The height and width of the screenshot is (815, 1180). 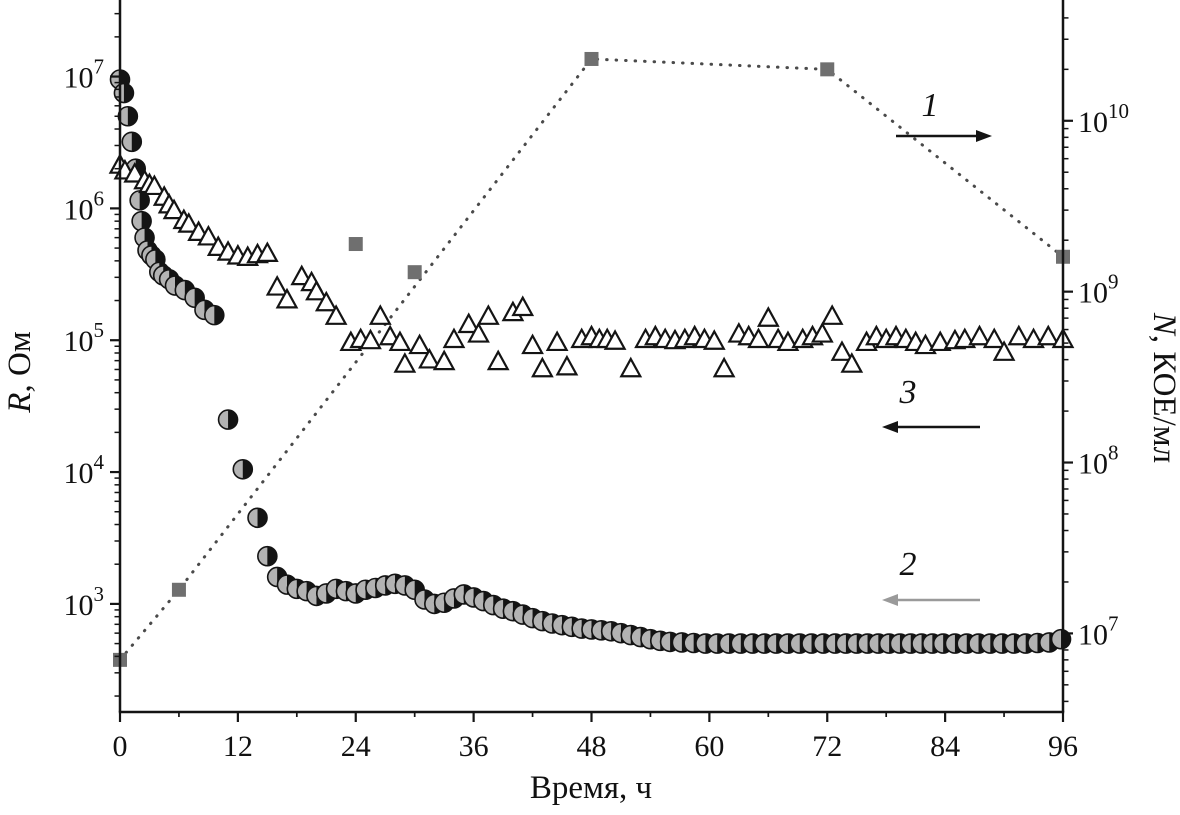 I want to click on right-axis-tick-label: 109, so click(x=1098, y=290).